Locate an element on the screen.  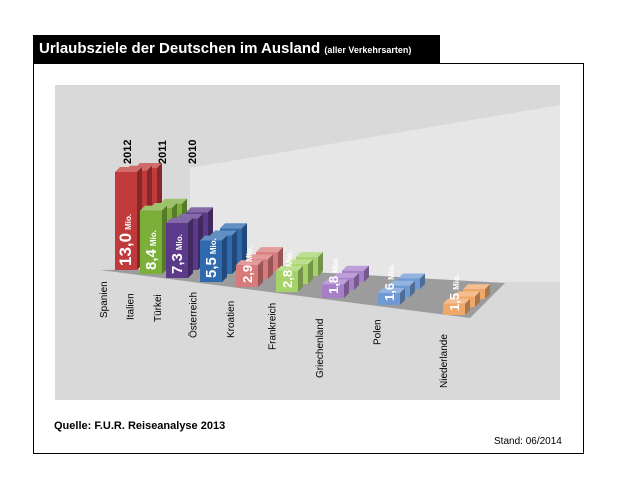
bar-2010-7-top is located at coordinates (411, 276).